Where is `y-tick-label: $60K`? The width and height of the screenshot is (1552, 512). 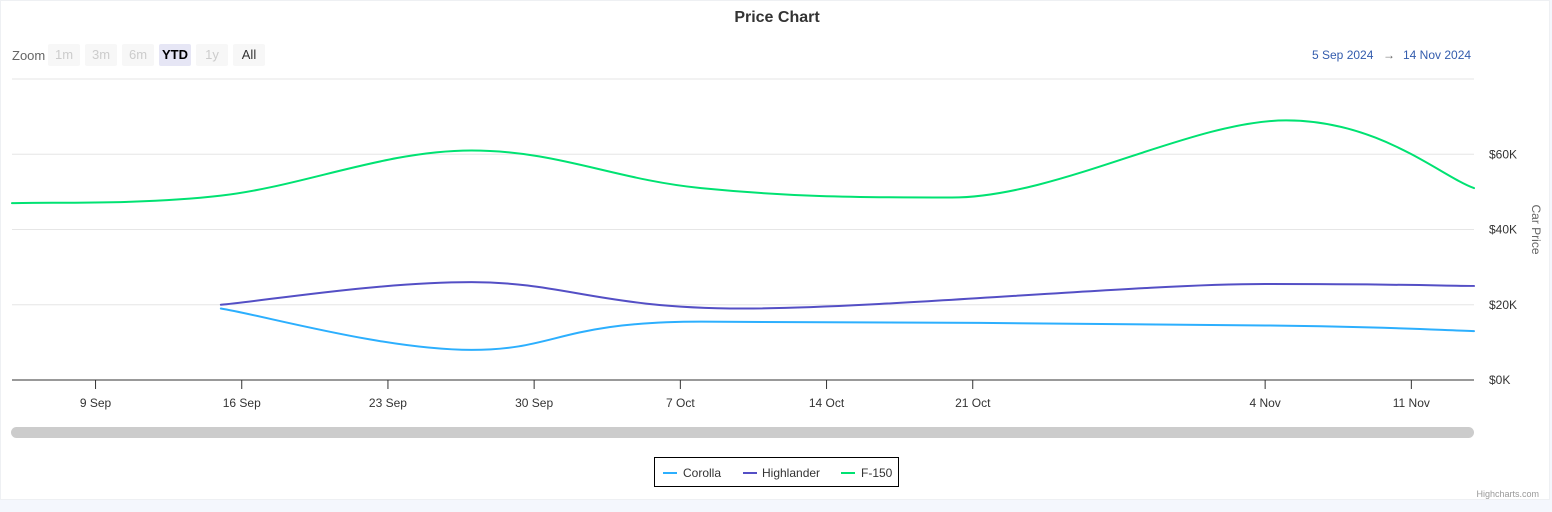 y-tick-label: $60K is located at coordinates (1503, 154).